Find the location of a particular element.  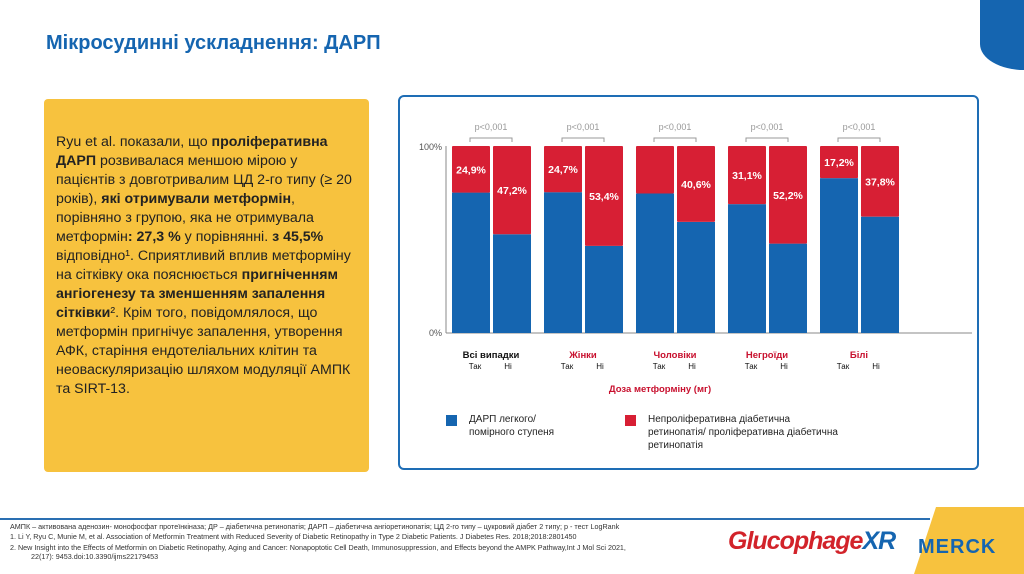

legend-label: Непроліферативна діабетична is located at coordinates (719, 419).